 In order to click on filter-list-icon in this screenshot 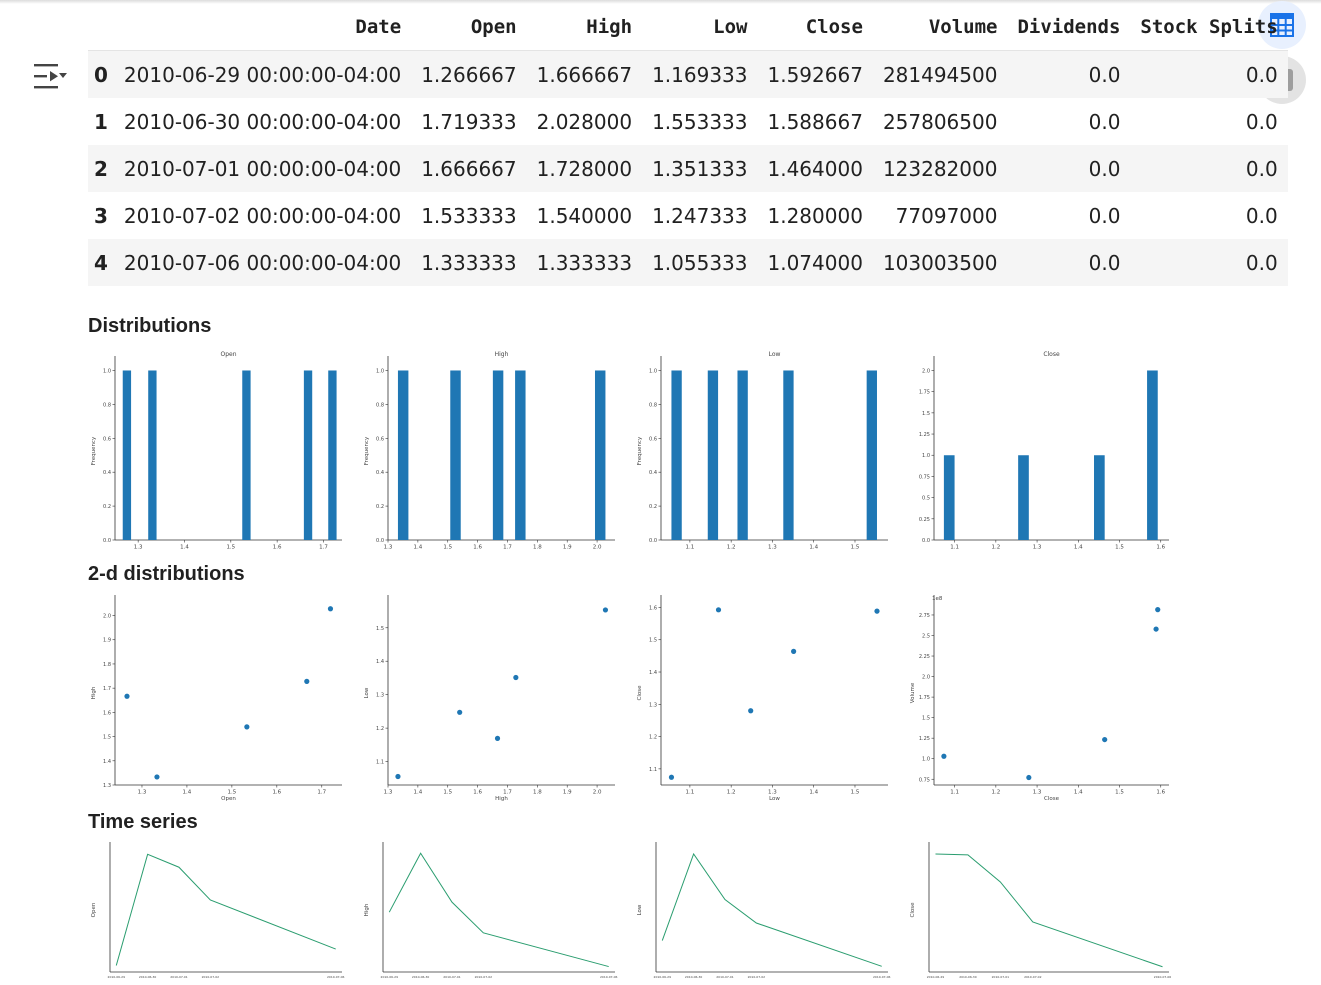, I will do `click(50, 77)`.